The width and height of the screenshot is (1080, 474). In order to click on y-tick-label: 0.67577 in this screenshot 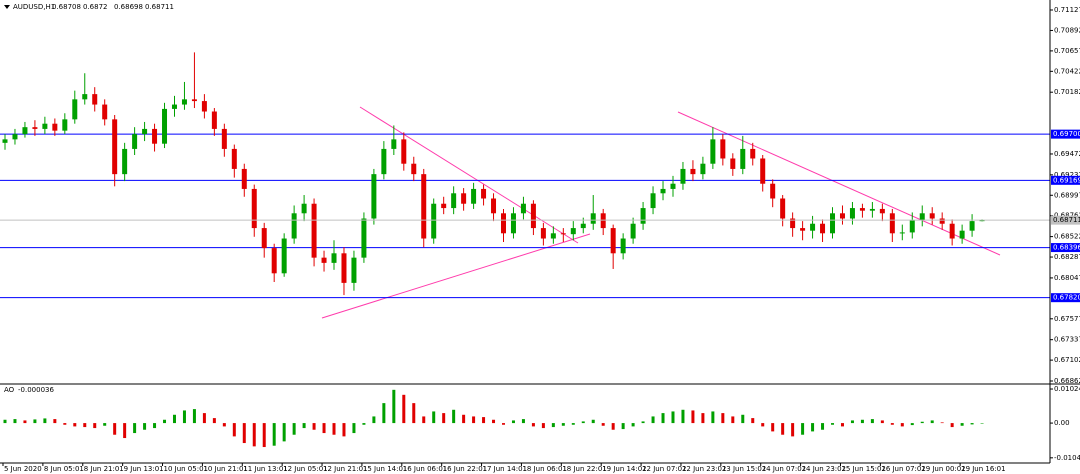, I will do `click(1067, 319)`.